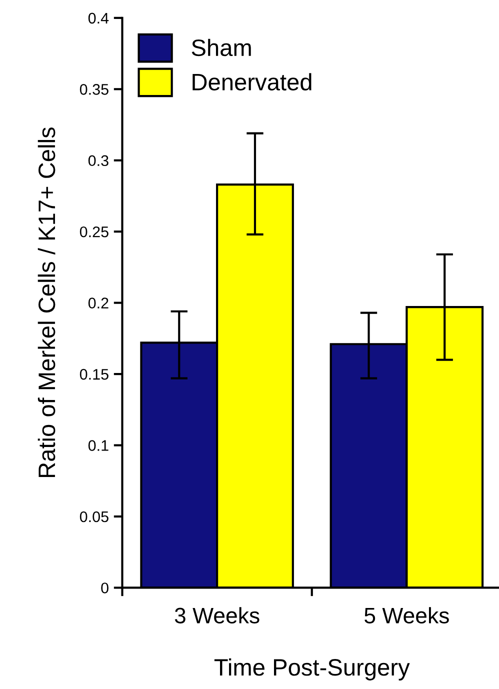 The width and height of the screenshot is (499, 689). Describe the element at coordinates (94, 516) in the screenshot. I see `y-tick-label: 0.05` at that location.